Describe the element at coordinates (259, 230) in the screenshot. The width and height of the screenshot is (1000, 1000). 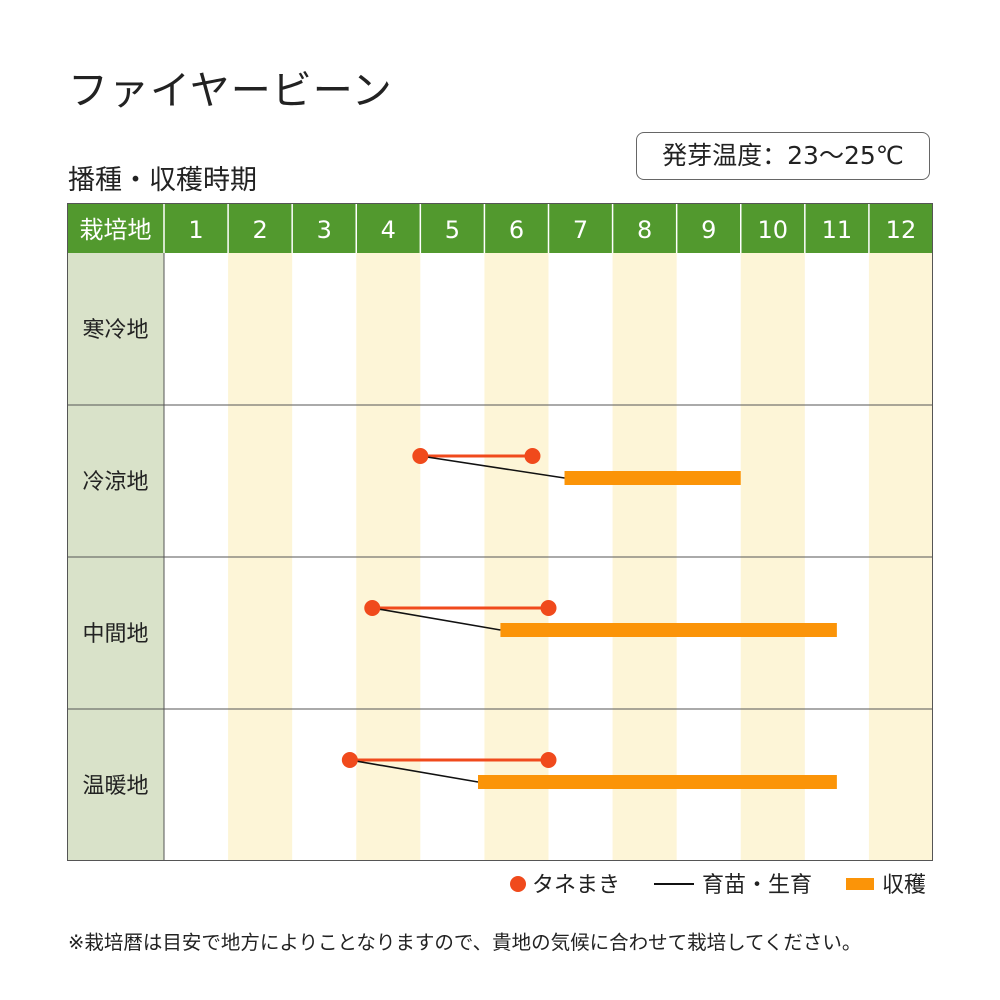
I see `month-label: 2` at that location.